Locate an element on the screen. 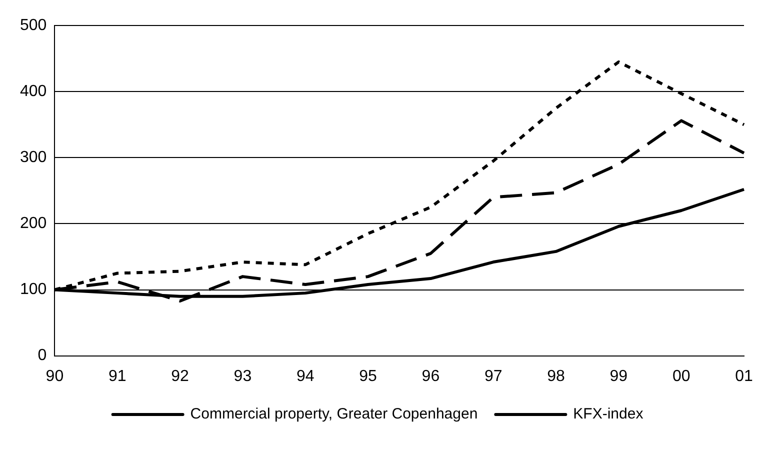 Image resolution: width=766 pixels, height=450 pixels. x-tick-label: 91 is located at coordinates (117, 376).